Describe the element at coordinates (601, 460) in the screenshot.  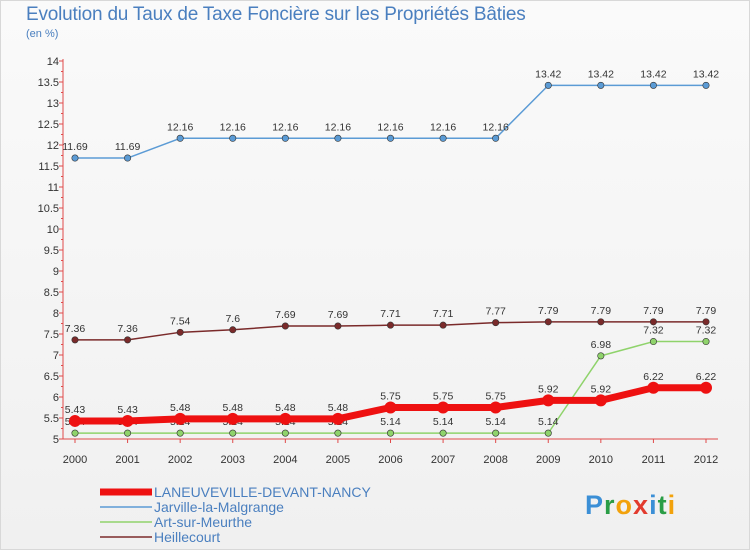
I see `x-tick-label: 2010` at that location.